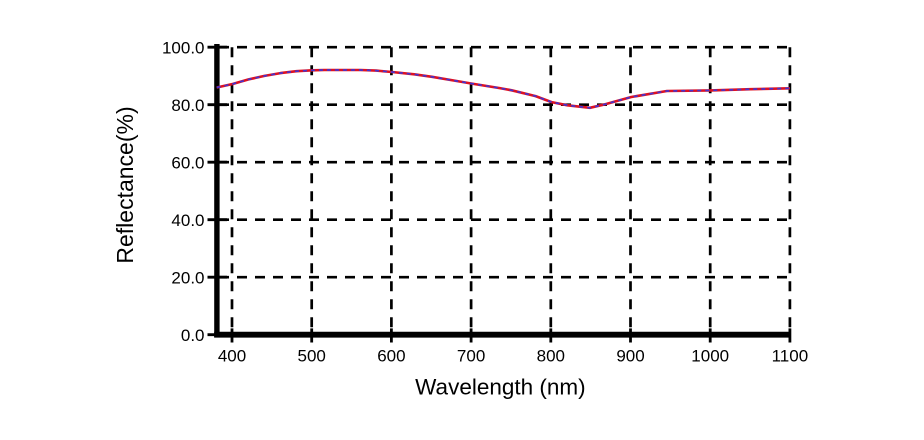  What do you see at coordinates (187, 162) in the screenshot?
I see `svg-text: 60.0` at bounding box center [187, 162].